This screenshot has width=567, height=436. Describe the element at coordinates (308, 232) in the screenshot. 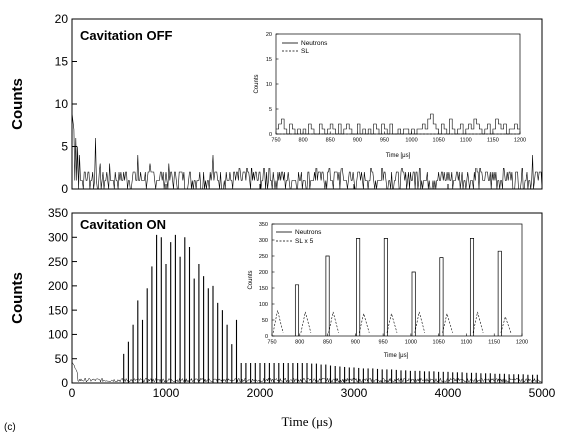

I see `legend-label-neutrons-bottom: Neutrons` at that location.